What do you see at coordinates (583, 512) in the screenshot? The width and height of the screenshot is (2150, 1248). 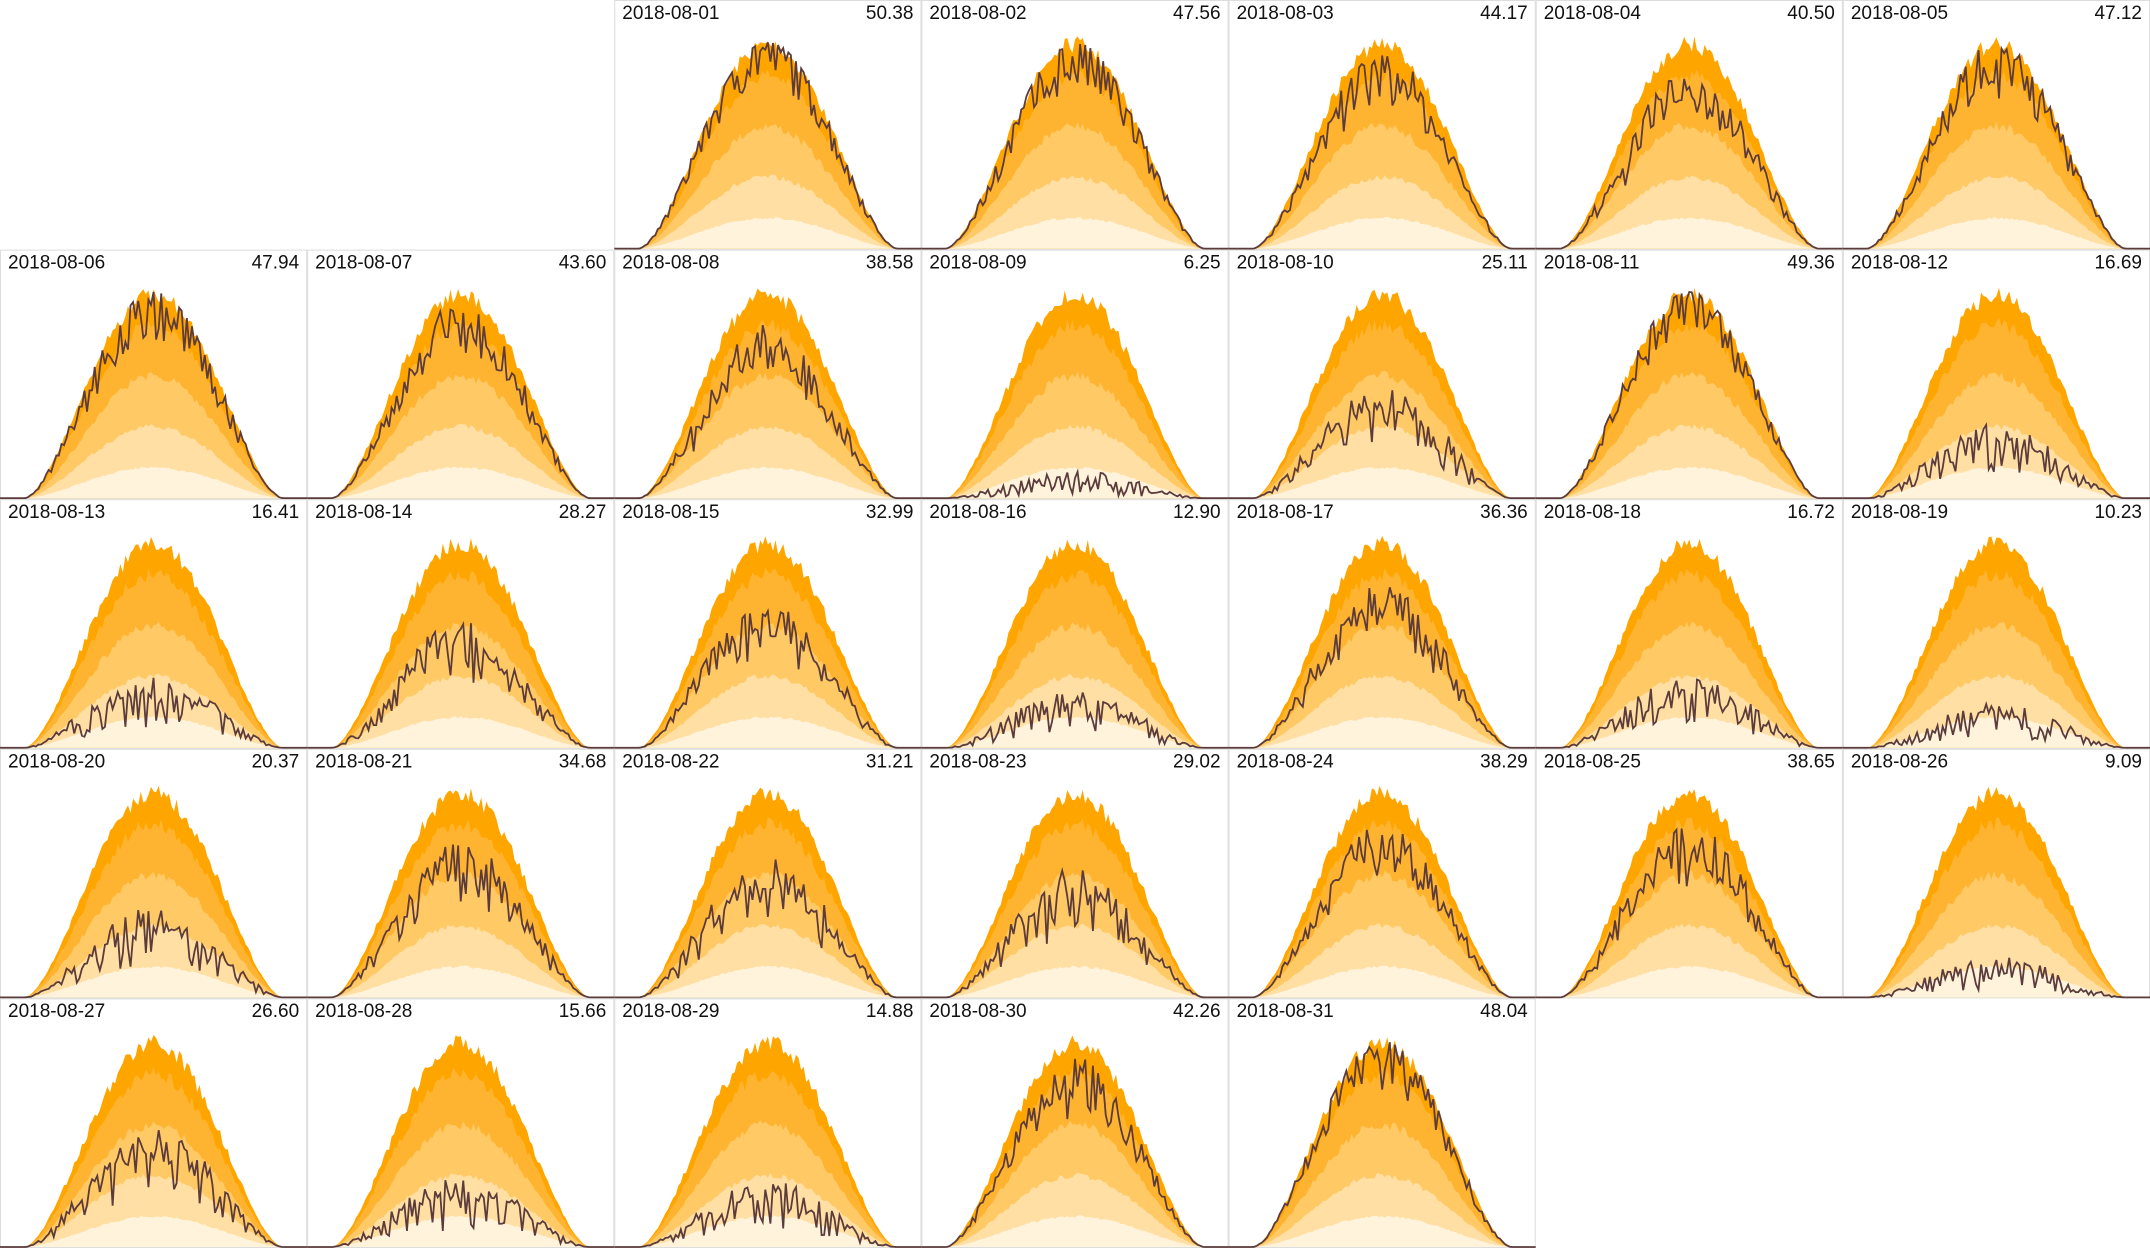 I see `value-label: 28.27` at bounding box center [583, 512].